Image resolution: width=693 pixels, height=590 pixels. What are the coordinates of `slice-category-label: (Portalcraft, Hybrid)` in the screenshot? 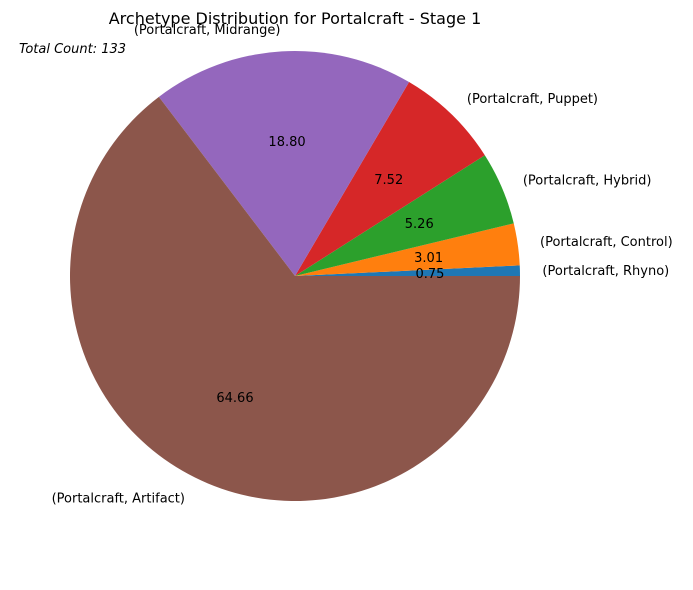 It's located at (587, 180).